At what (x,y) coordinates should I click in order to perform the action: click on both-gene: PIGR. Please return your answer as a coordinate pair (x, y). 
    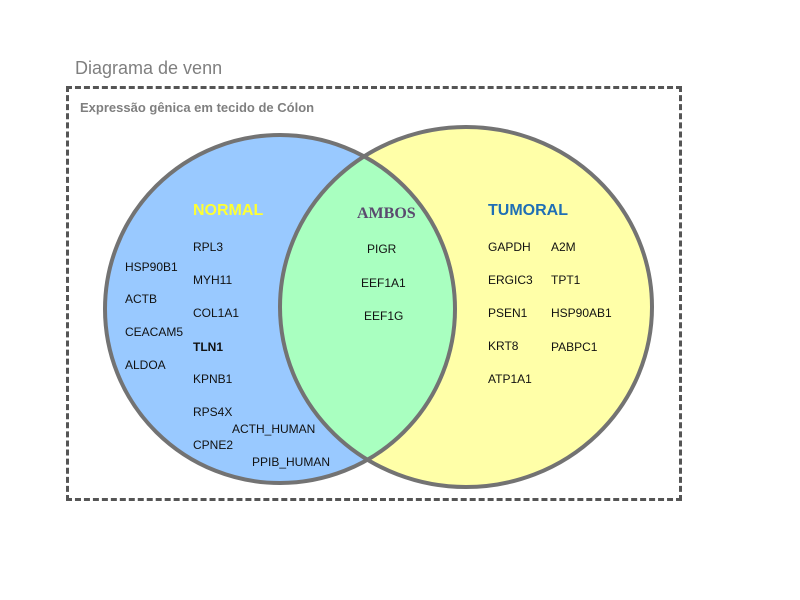
    Looking at the image, I should click on (382, 249).